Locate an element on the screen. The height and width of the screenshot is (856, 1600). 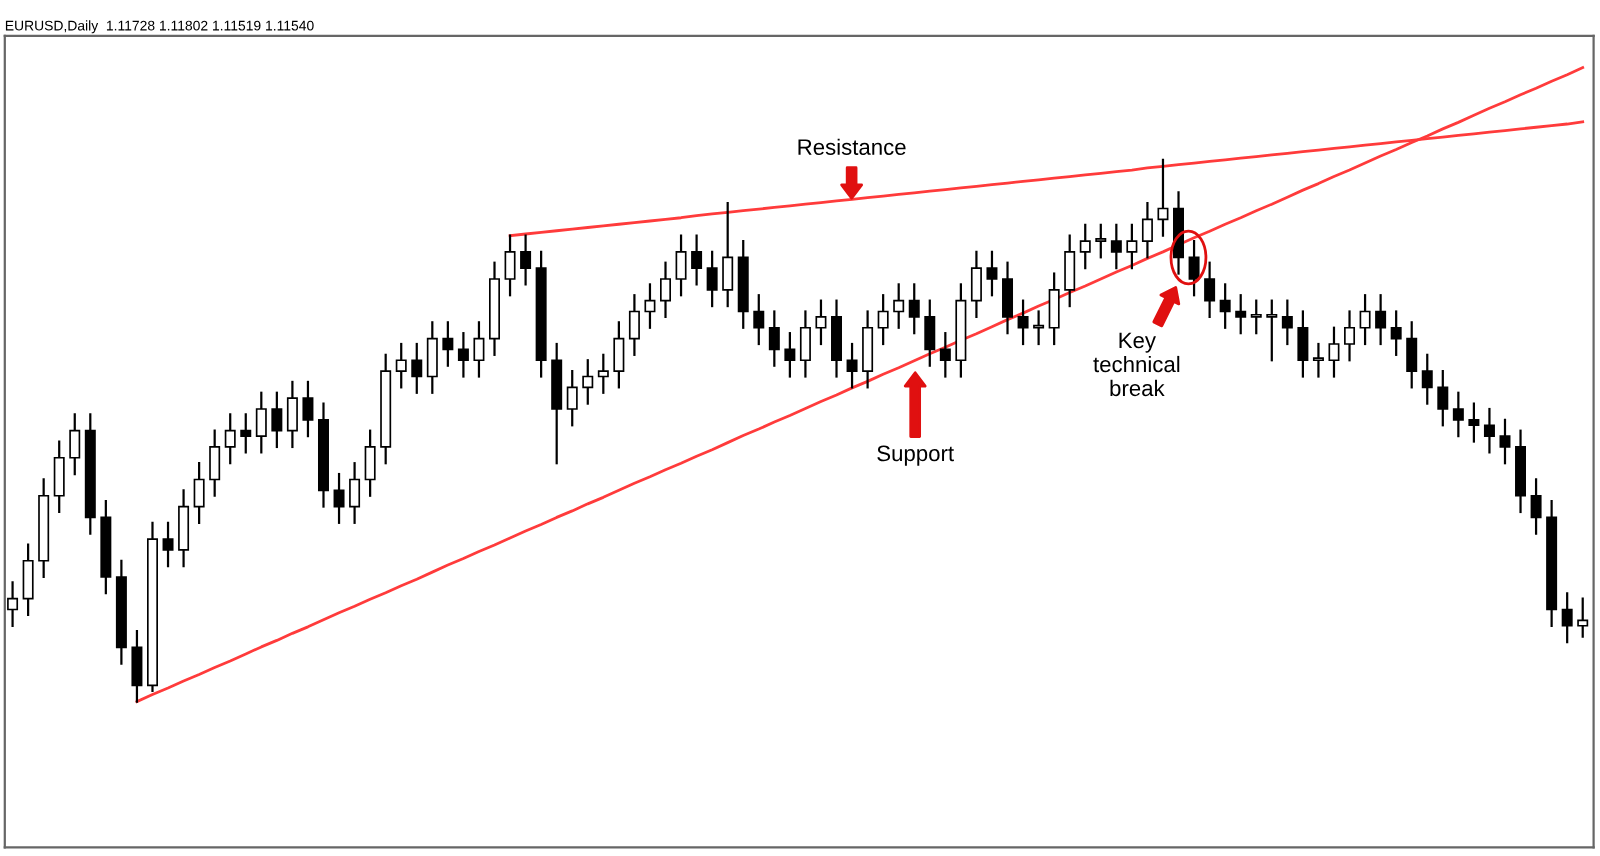
annotation: Key technical break is located at coordinates (1136, 364).